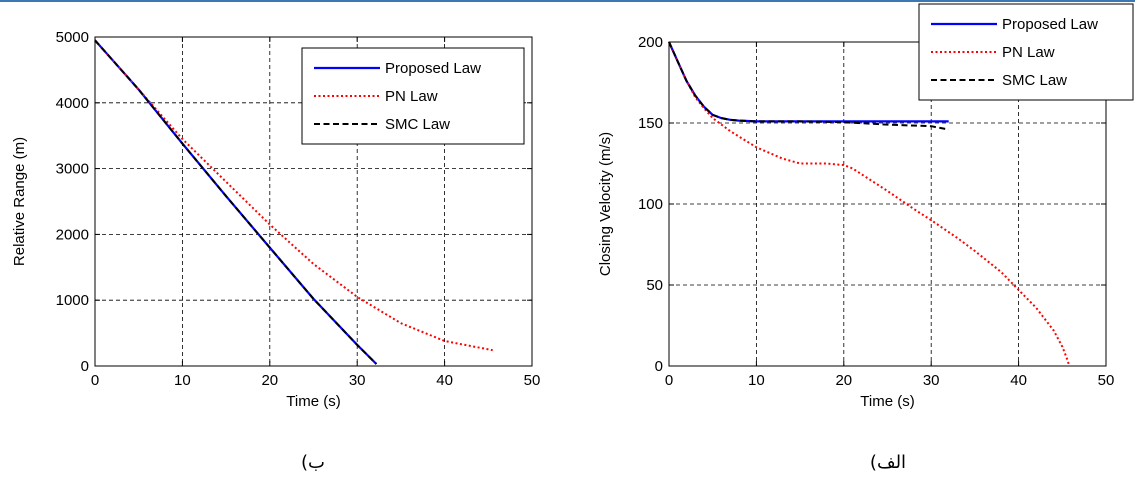 This screenshot has height=482, width=1135. What do you see at coordinates (654, 285) in the screenshot?
I see `y-tick-label: 50` at bounding box center [654, 285].